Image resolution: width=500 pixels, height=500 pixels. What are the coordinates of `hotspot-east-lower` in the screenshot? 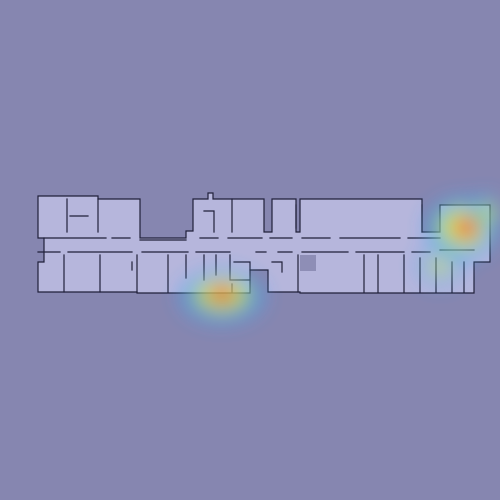 It's located at (440, 266).